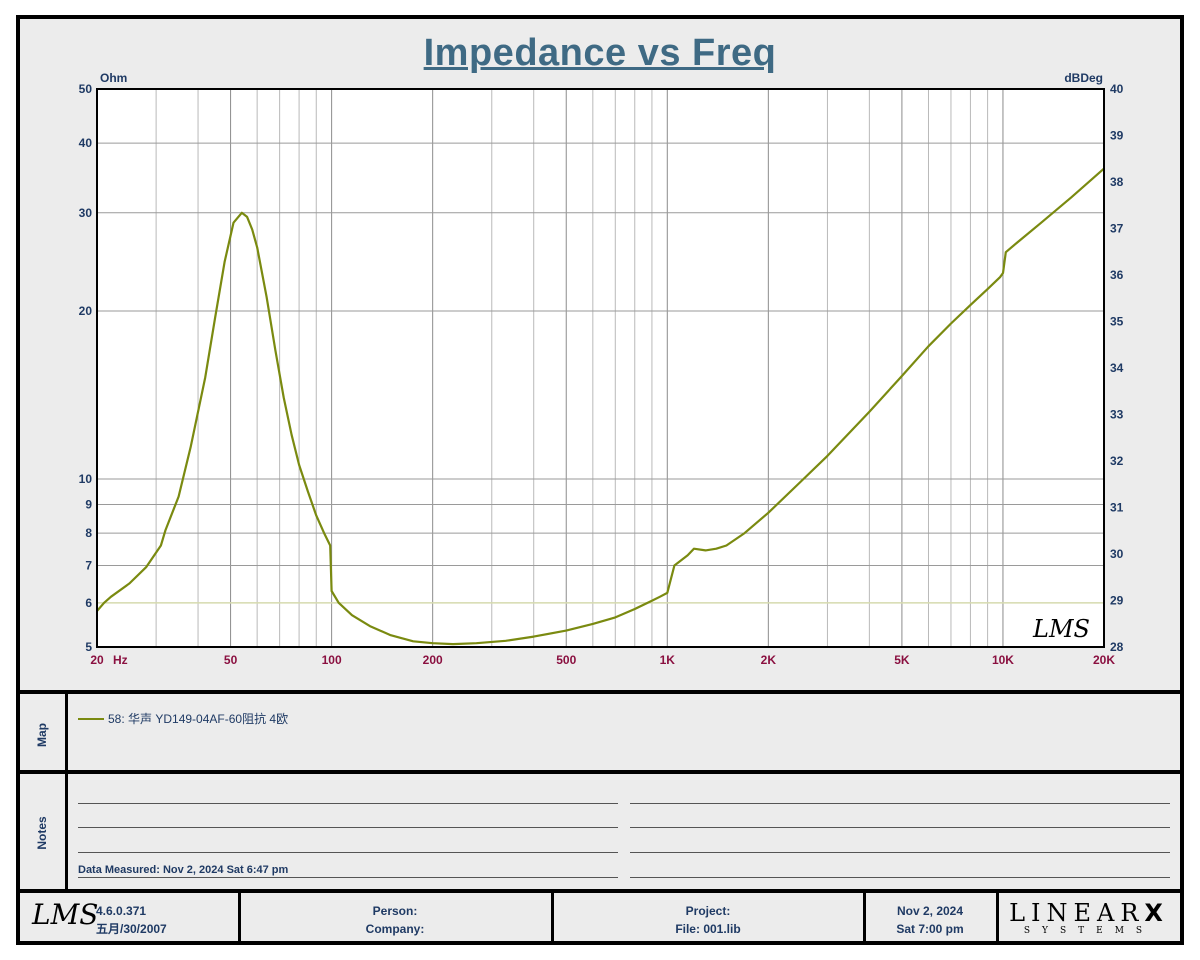  What do you see at coordinates (121, 911) in the screenshot?
I see `version-number: 4.6.0.371` at bounding box center [121, 911].